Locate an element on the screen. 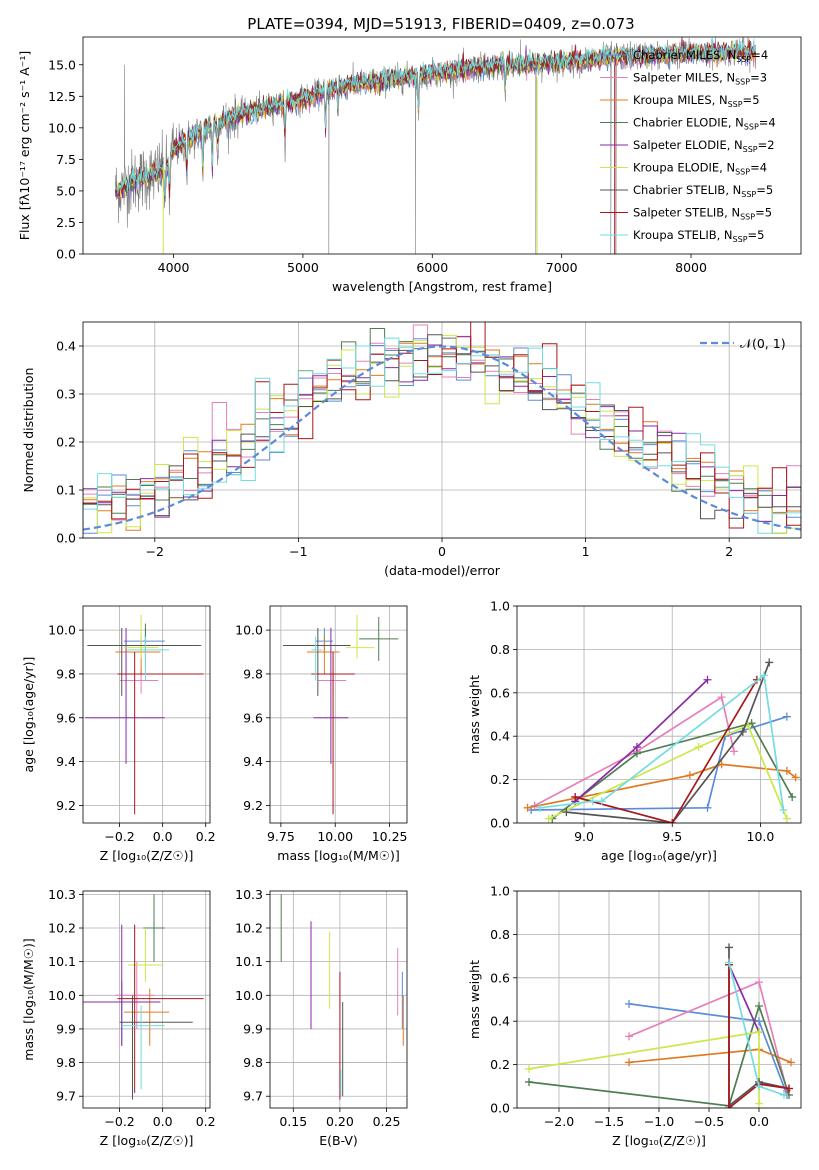 The image size is (819, 1170). x-tick-label: 0.15 is located at coordinates (293, 1121).